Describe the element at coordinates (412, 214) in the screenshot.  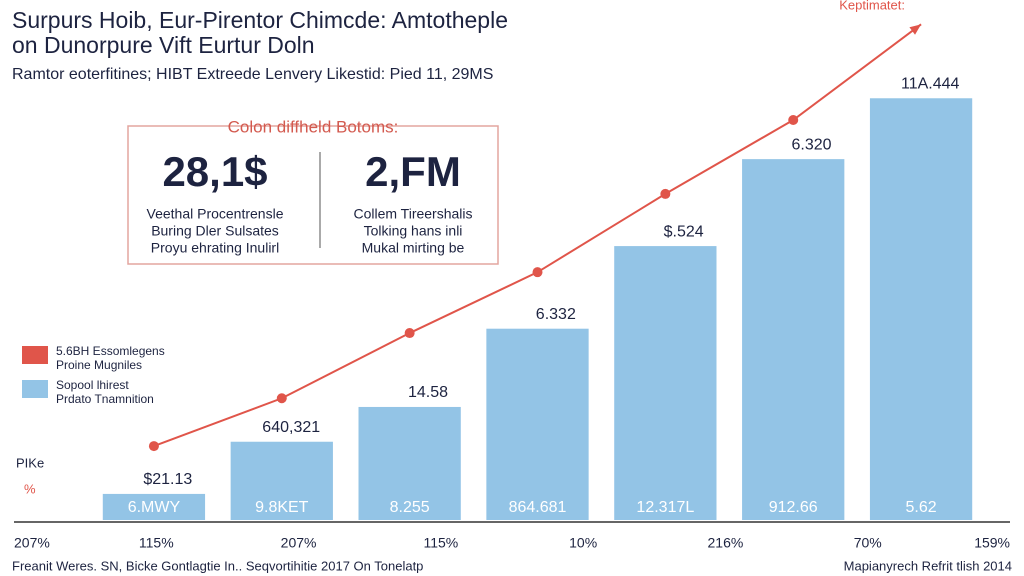
I see `callout-line: Collem Tireershalis` at that location.